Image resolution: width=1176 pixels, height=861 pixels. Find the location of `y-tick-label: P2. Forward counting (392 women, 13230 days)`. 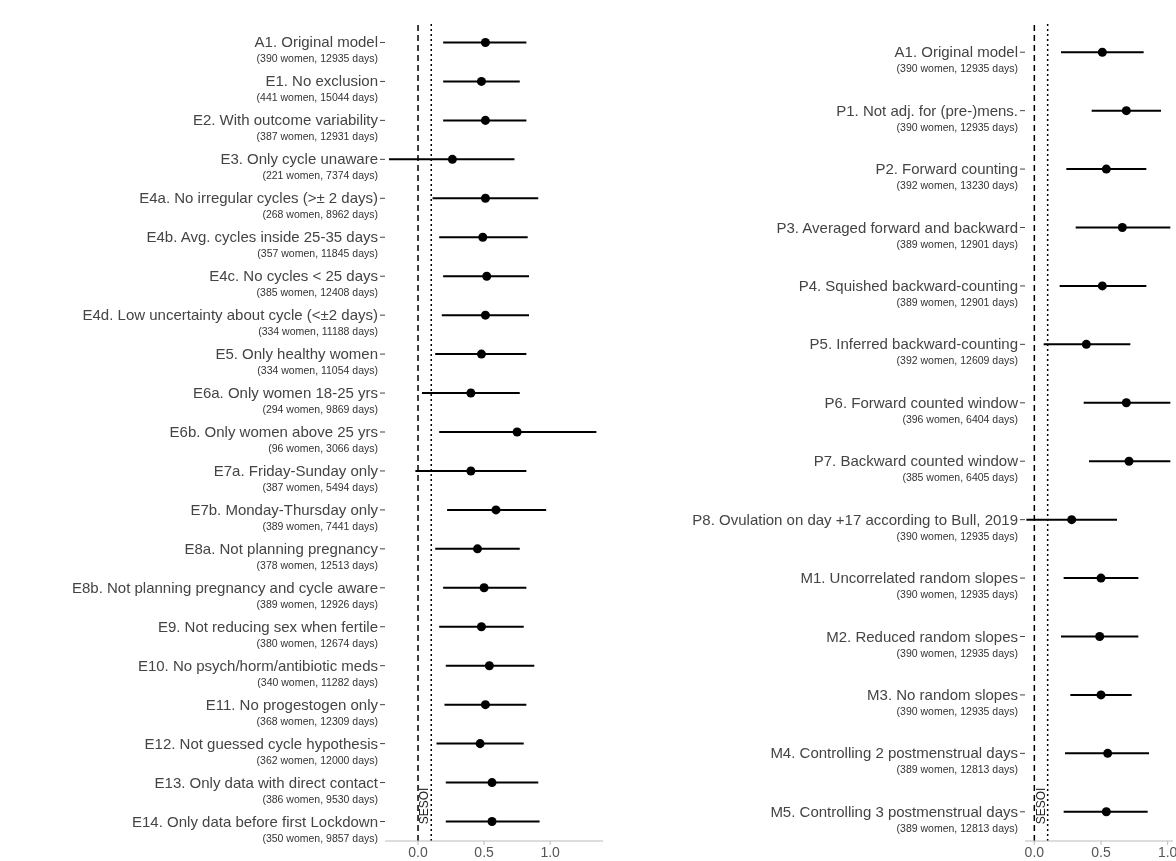

y-tick-label: P2. Forward counting (392 women, 13230 days) is located at coordinates (946, 176).